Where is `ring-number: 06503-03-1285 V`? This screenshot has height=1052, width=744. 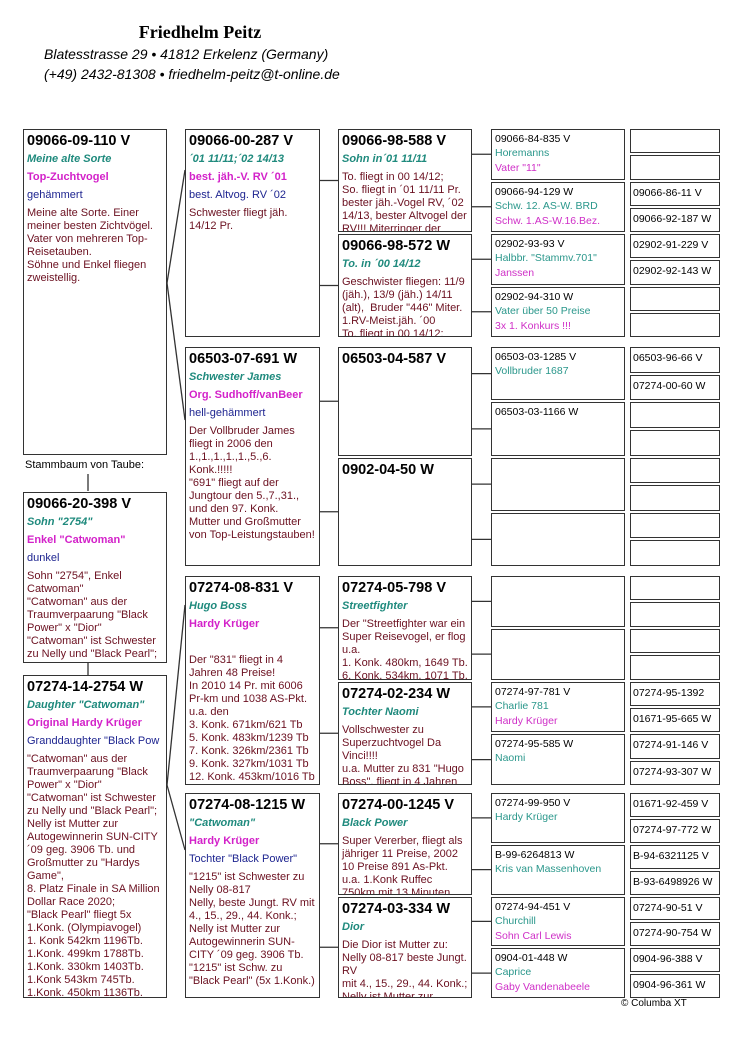 ring-number: 06503-03-1285 V is located at coordinates (536, 357).